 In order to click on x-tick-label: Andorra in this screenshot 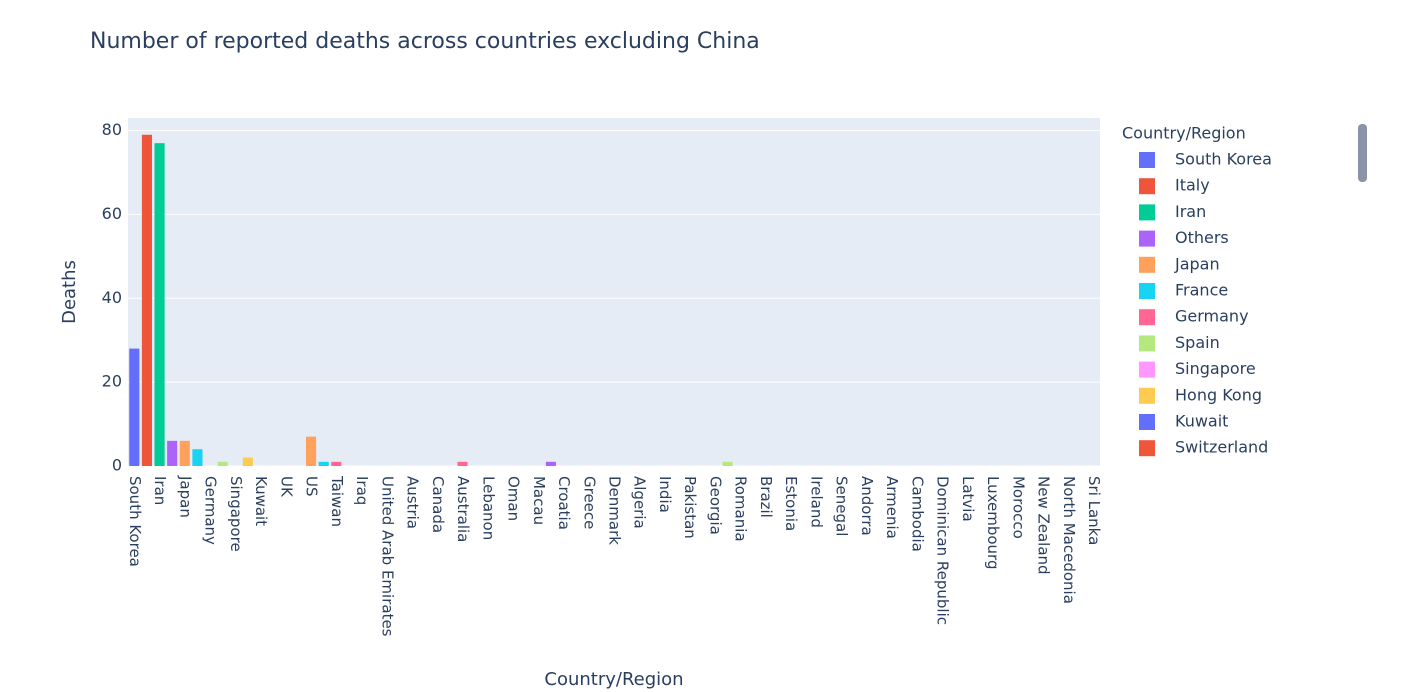, I will do `click(867, 506)`.